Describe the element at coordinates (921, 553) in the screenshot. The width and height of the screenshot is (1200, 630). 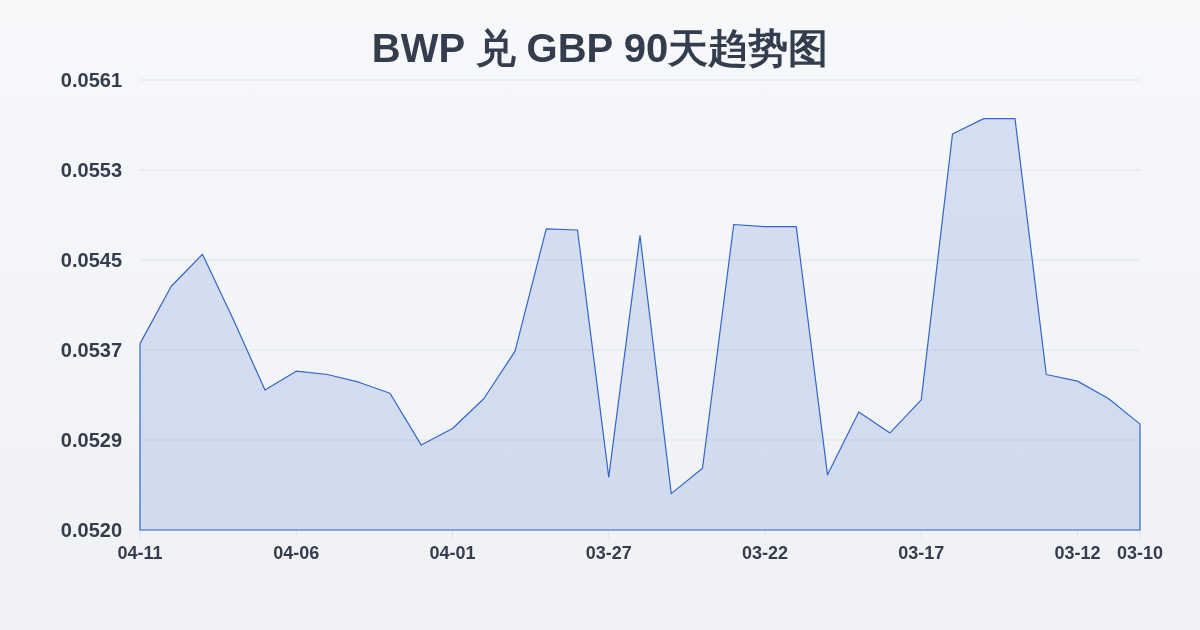
I see `x-tick-label: 03-17` at that location.